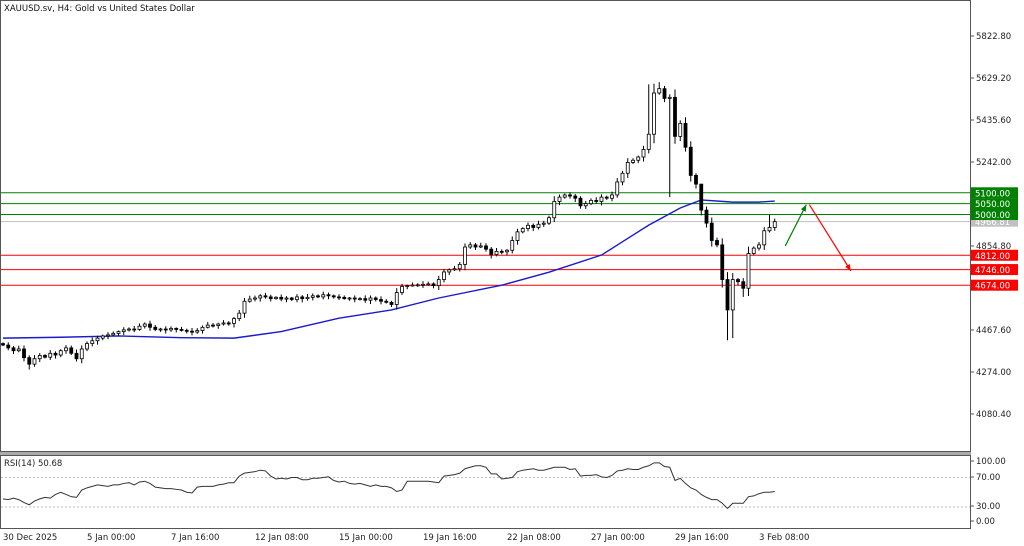  I want to click on current-price-label-bg, so click(994, 221).